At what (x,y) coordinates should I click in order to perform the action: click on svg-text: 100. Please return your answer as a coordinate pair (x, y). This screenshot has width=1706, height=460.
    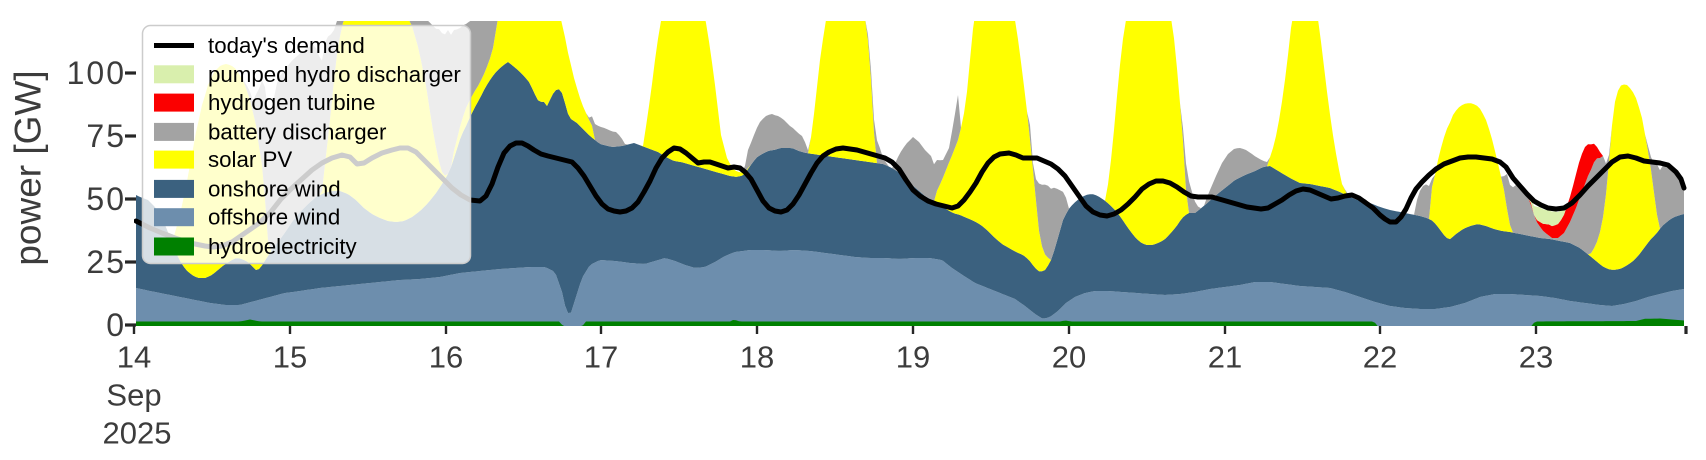
    Looking at the image, I should click on (96, 73).